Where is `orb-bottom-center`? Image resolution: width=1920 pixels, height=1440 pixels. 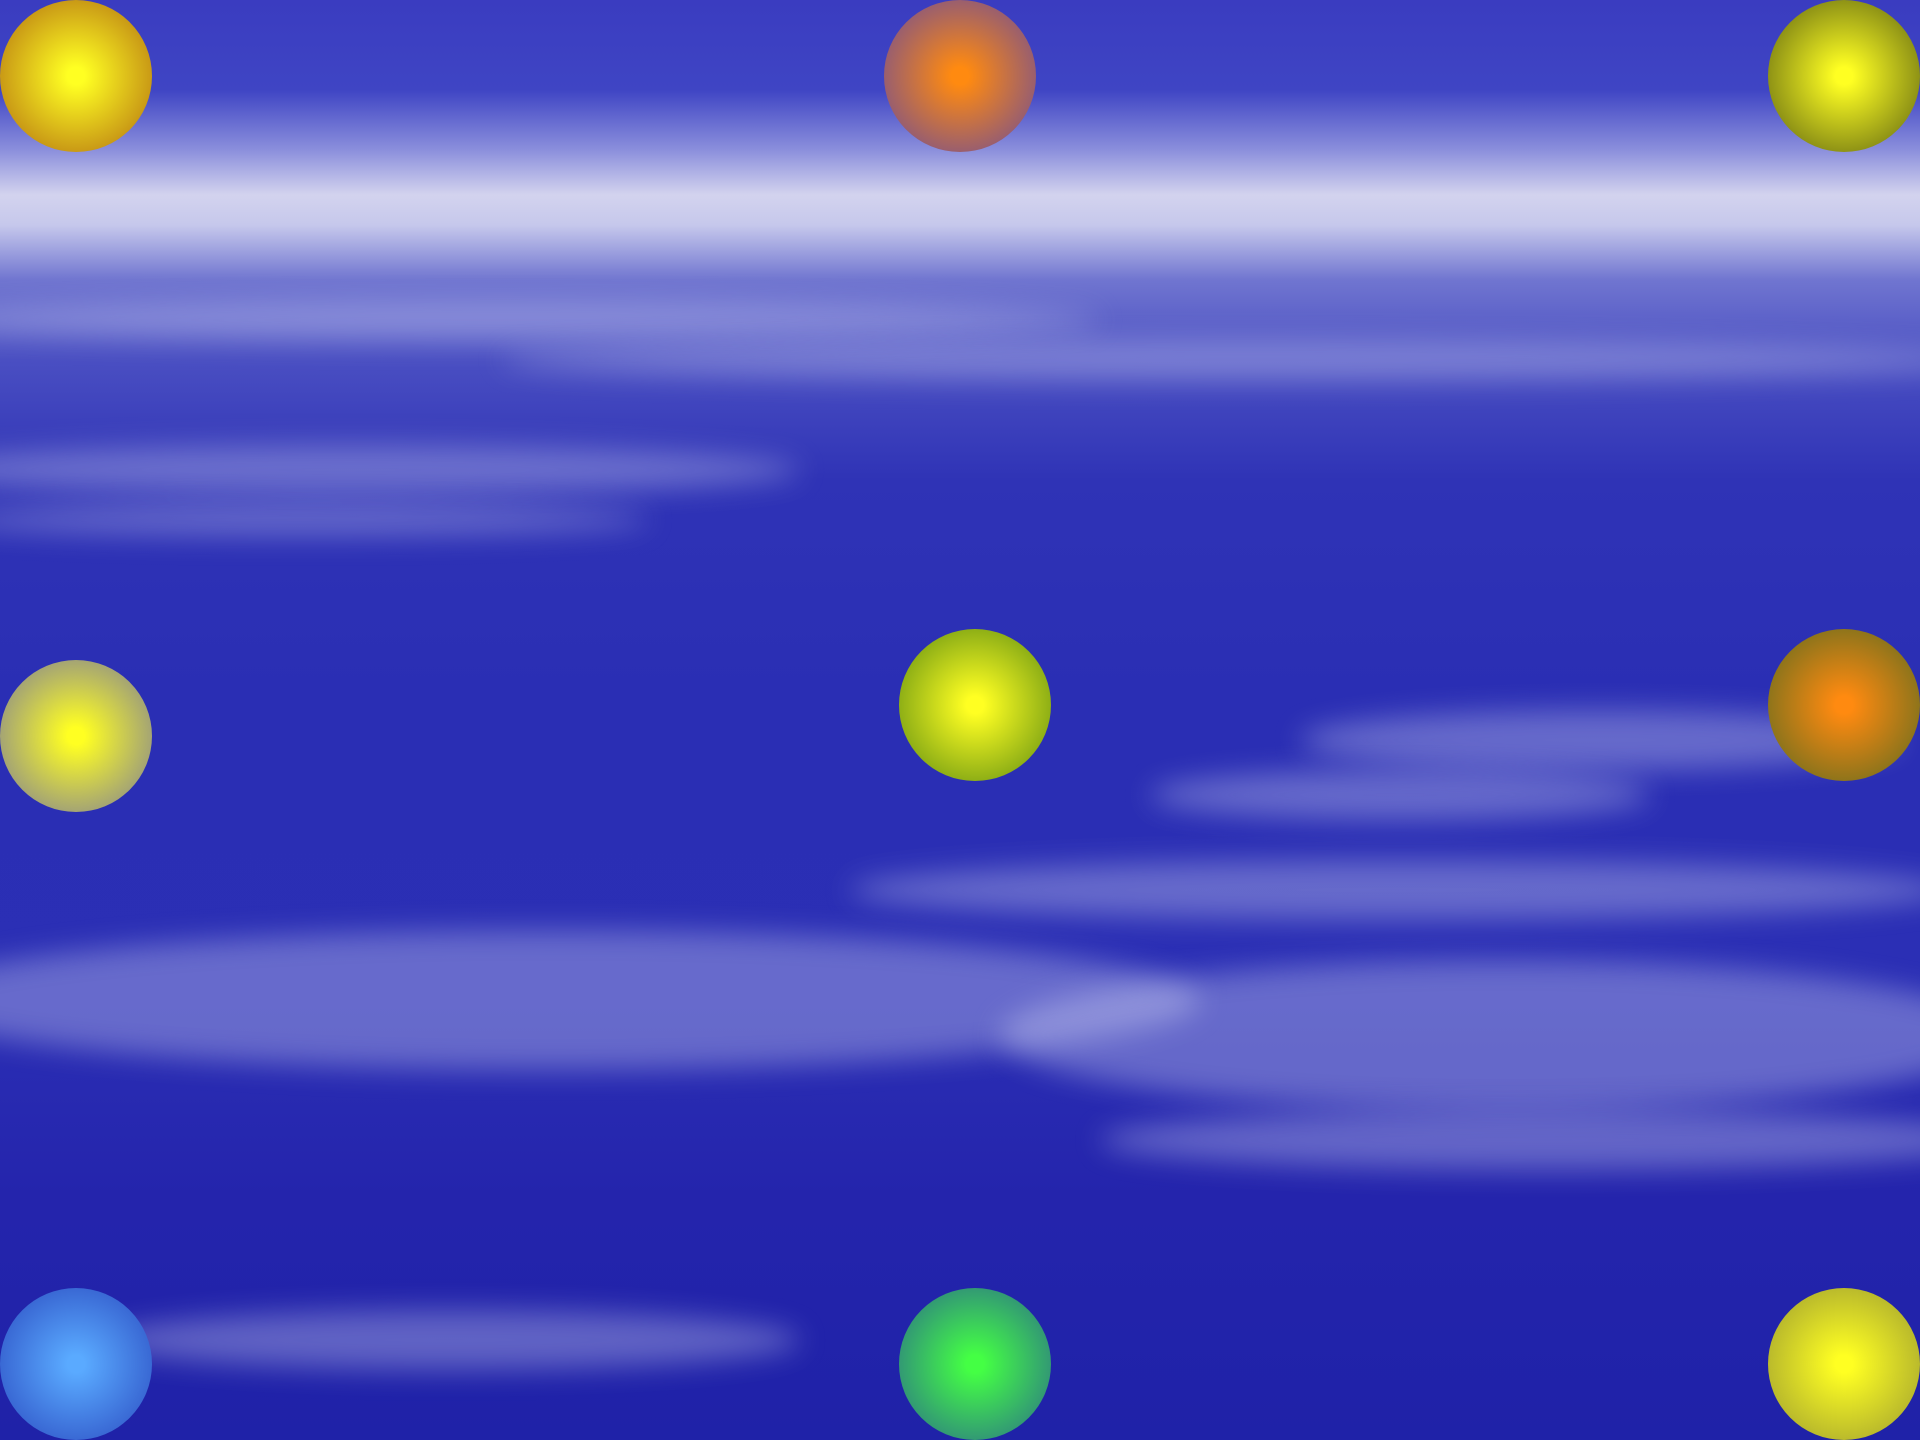
orb-bottom-center is located at coordinates (975, 1364).